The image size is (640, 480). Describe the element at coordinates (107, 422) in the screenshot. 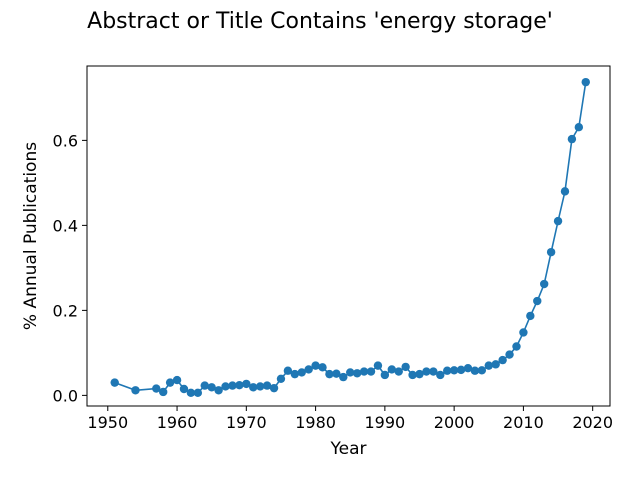

I see `x-tick-label: 1950` at that location.